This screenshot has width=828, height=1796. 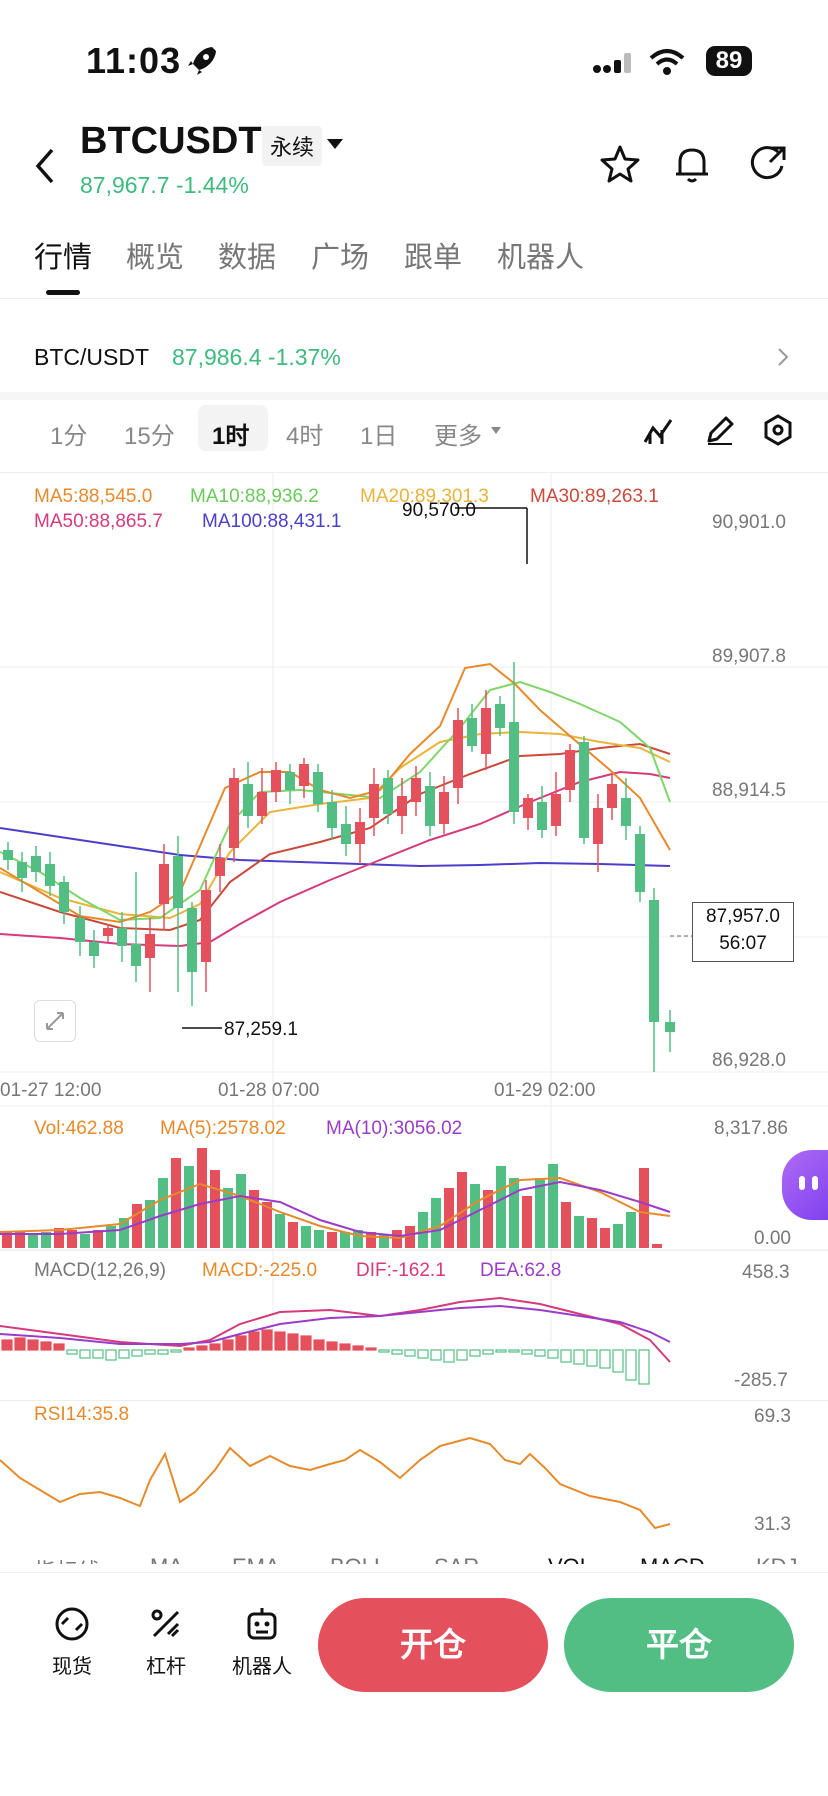 I want to click on volume-bars, so click(x=332, y=1198).